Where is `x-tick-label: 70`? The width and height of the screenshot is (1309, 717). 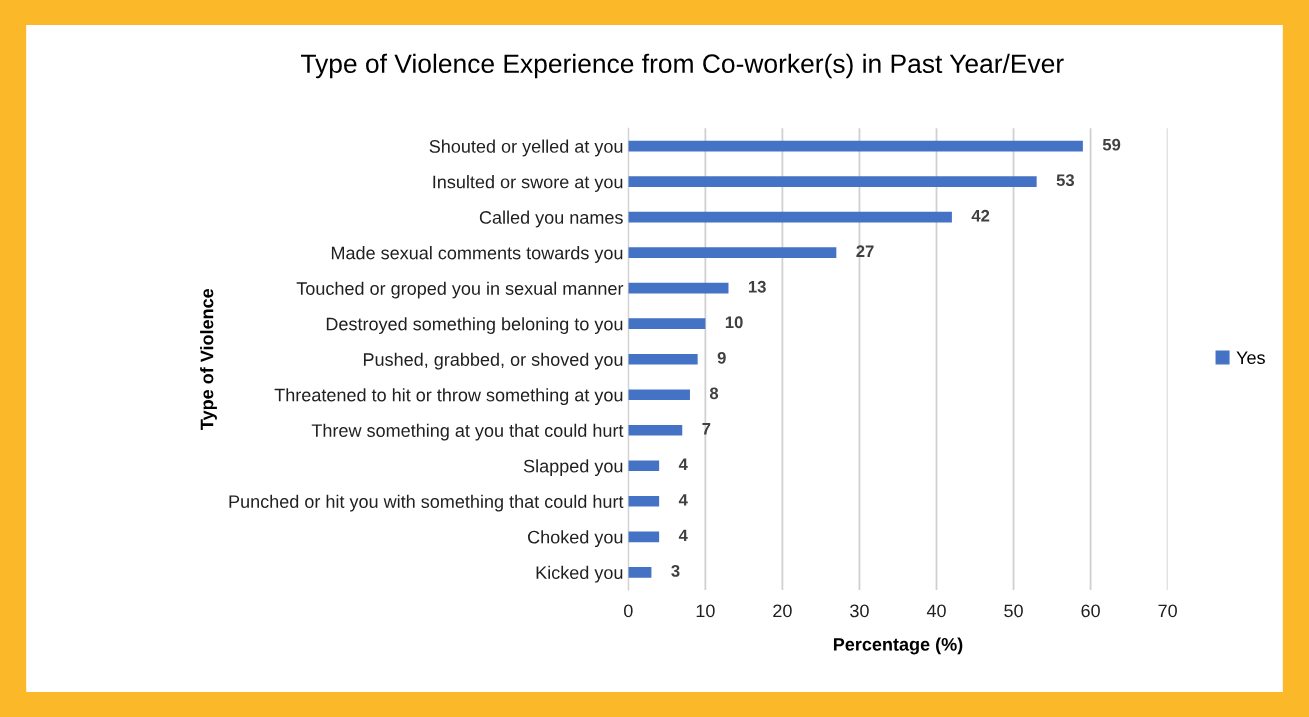 x-tick-label: 70 is located at coordinates (1167, 611).